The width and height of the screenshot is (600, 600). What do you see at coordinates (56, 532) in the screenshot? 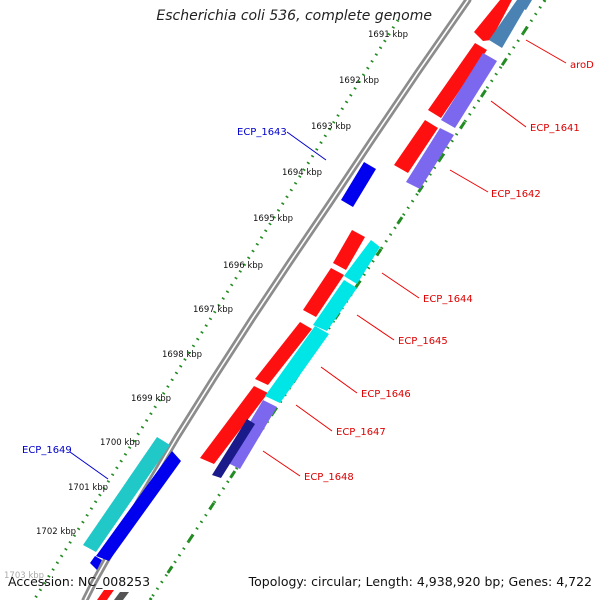
I see `tick-label: 1702 kbp` at bounding box center [56, 532].